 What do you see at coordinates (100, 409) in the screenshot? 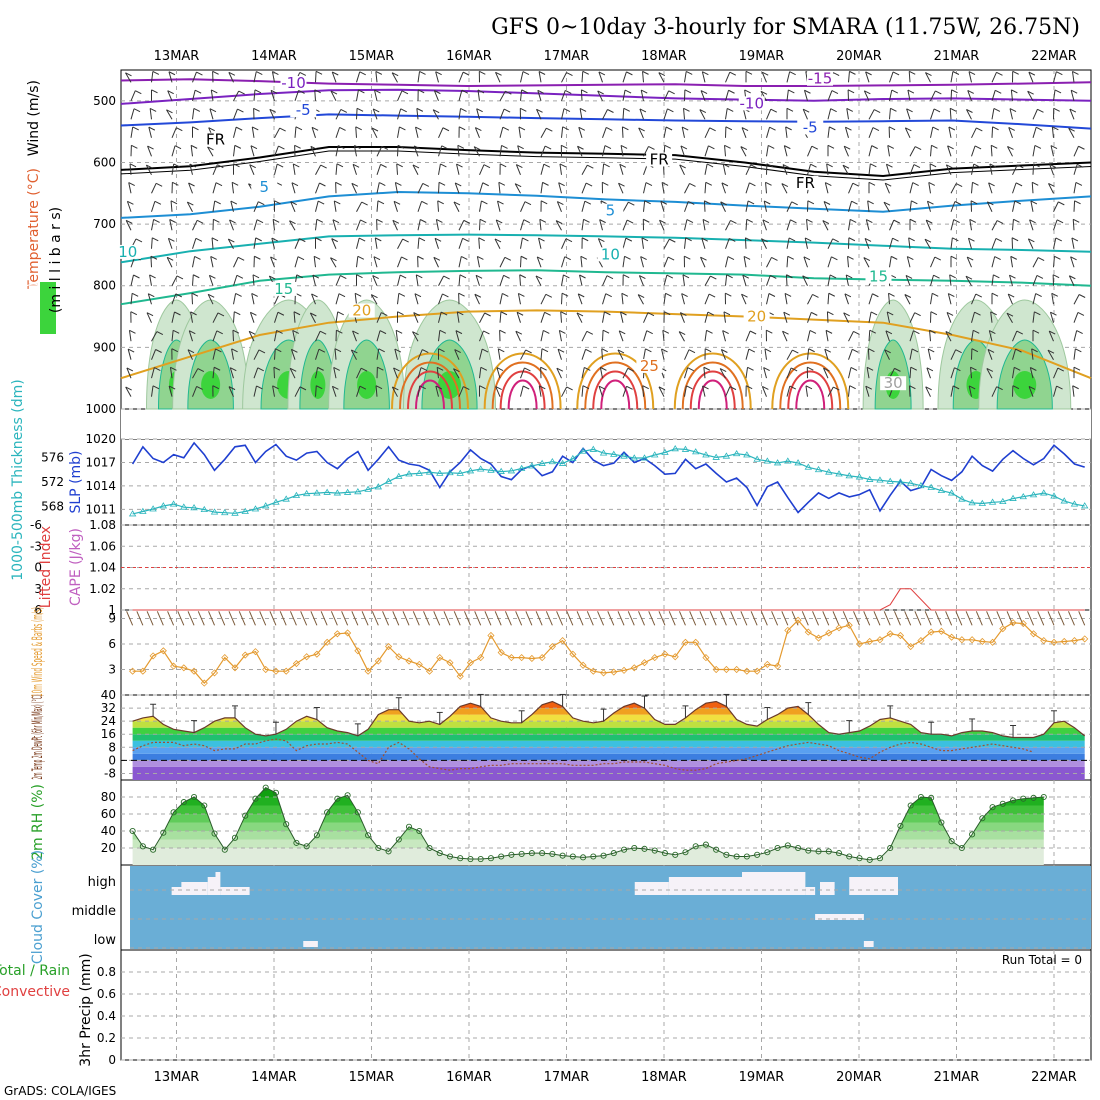
I see `pressure-tick-label: 1000` at bounding box center [100, 409].